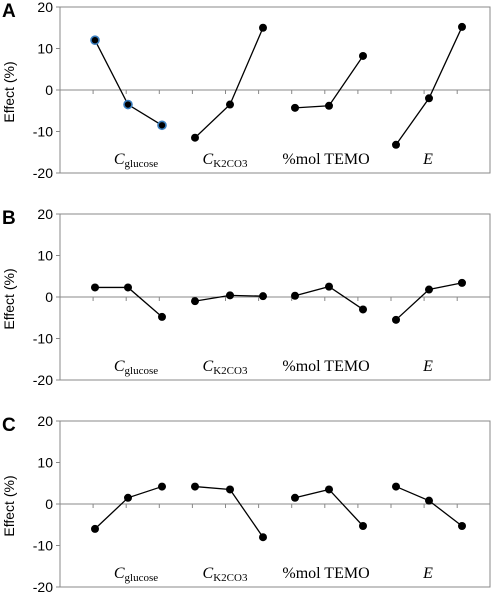 Image resolution: width=498 pixels, height=595 pixels. What do you see at coordinates (142, 371) in the screenshot?
I see `category-label-subscript: glucose` at bounding box center [142, 371].